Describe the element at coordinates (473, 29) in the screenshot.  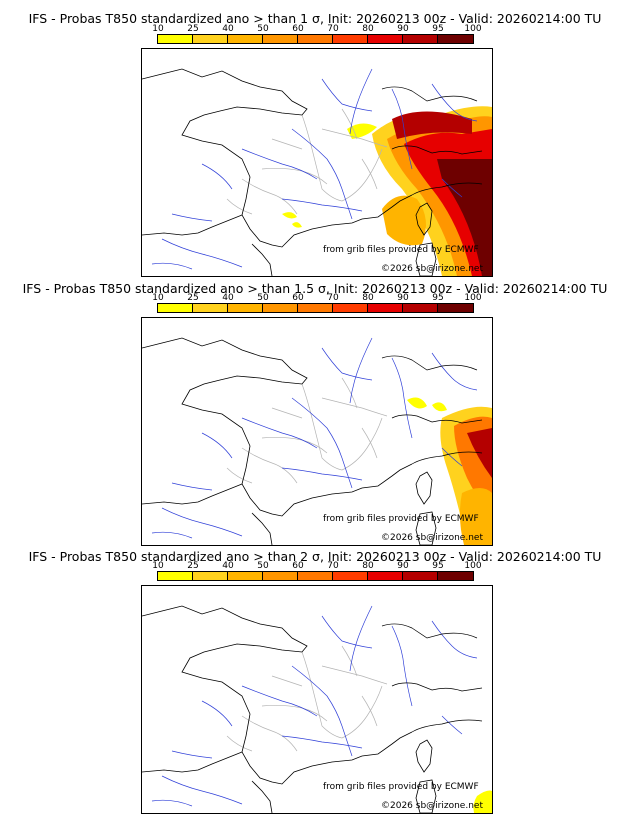
I see `colorbar-tick-label: 100` at that location.